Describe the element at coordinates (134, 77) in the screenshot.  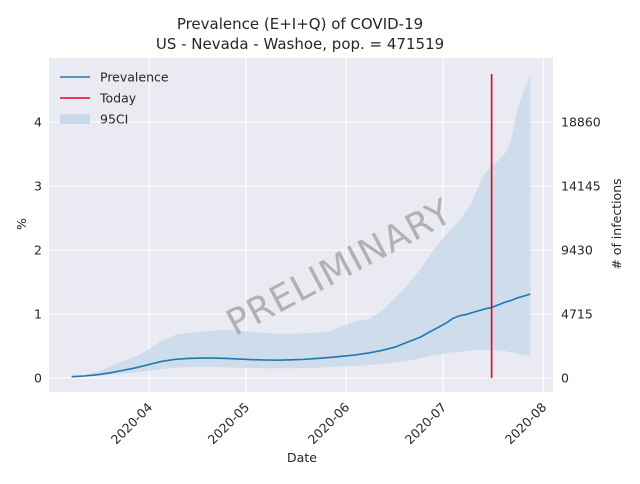
I see `legend-label-0: Prevalence` at that location.